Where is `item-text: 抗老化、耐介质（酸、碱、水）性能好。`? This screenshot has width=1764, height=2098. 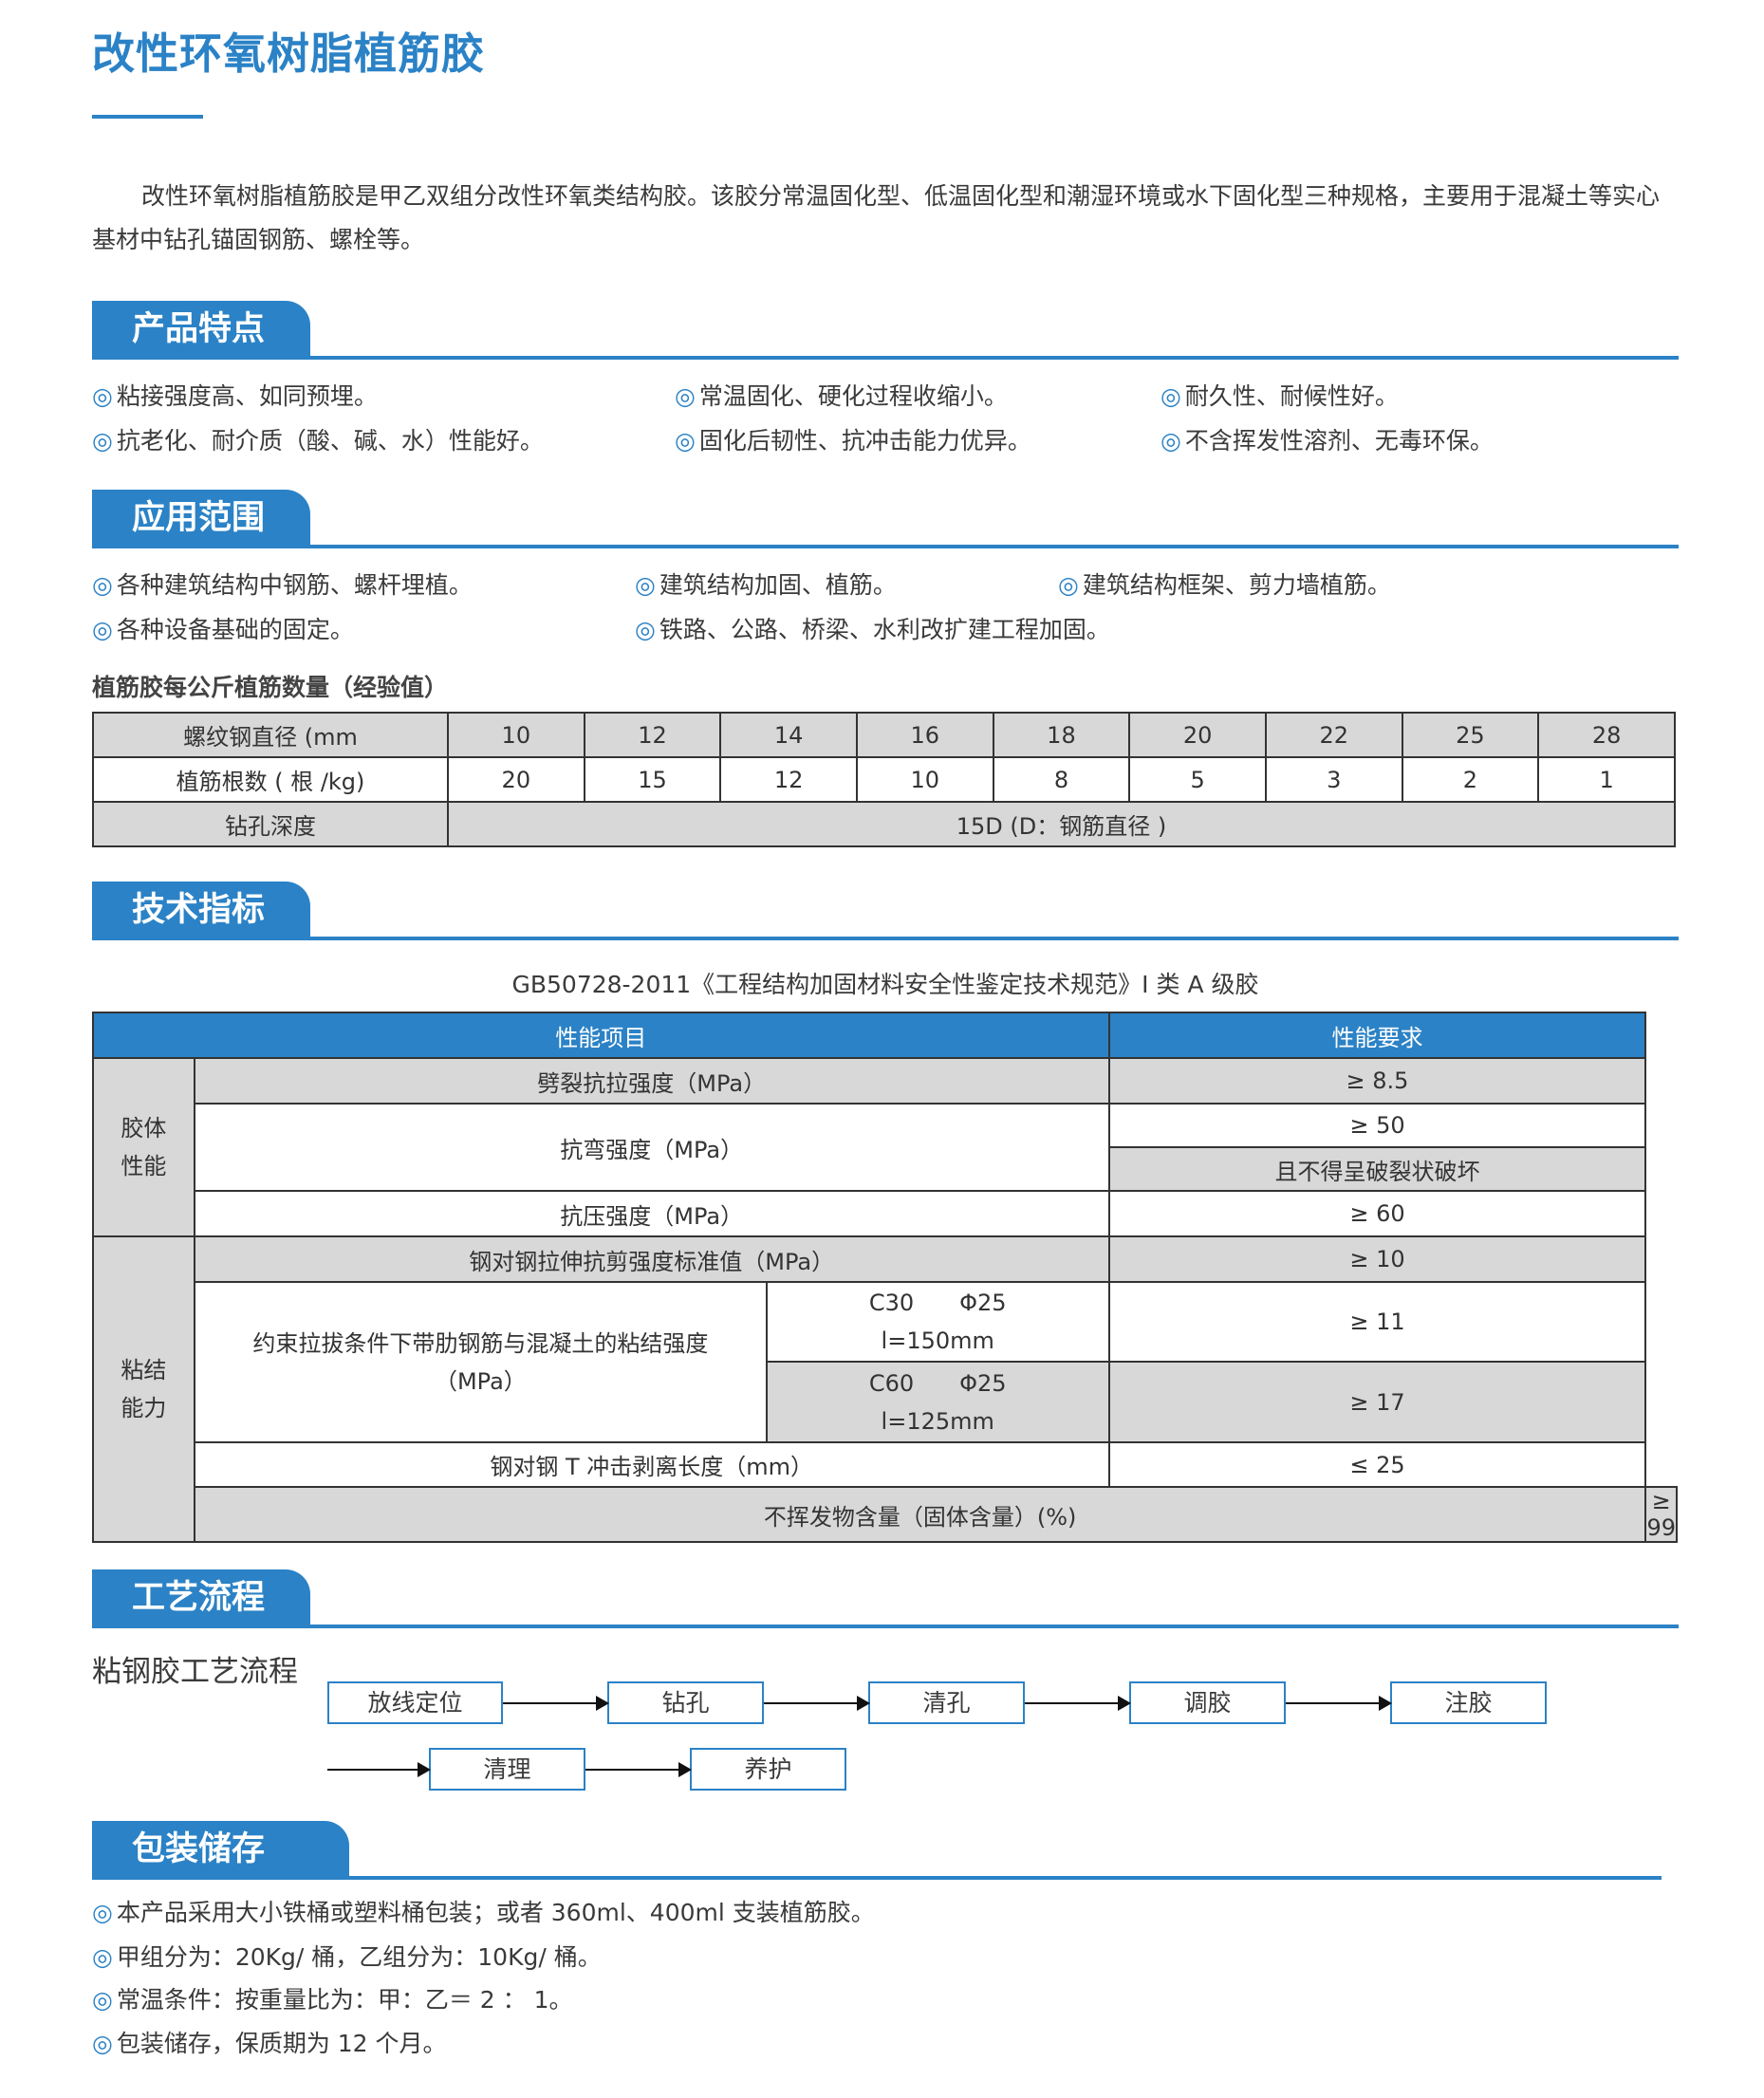
item-text: 抗老化、耐介质（酸、碱、水）性能好。 is located at coordinates (330, 441).